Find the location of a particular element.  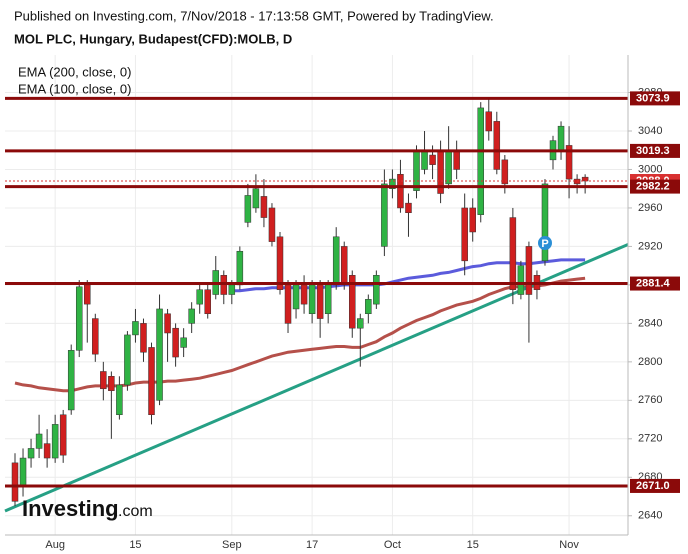

logo-name: Investing is located at coordinates (70, 508).